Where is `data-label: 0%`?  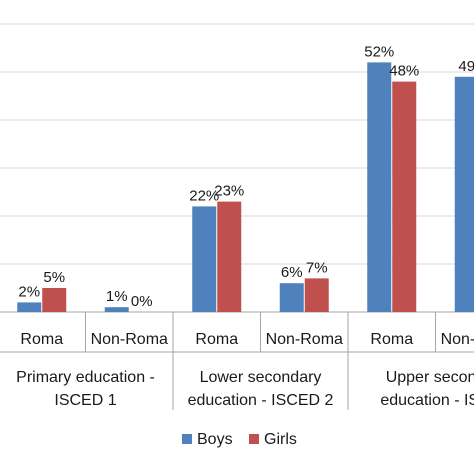 data-label: 0% is located at coordinates (142, 301).